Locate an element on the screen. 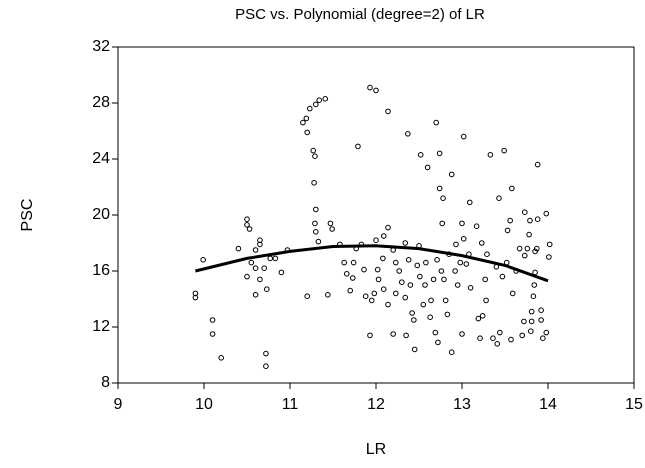 The height and width of the screenshot is (468, 645). x-tick-label: 9 is located at coordinates (118, 404).